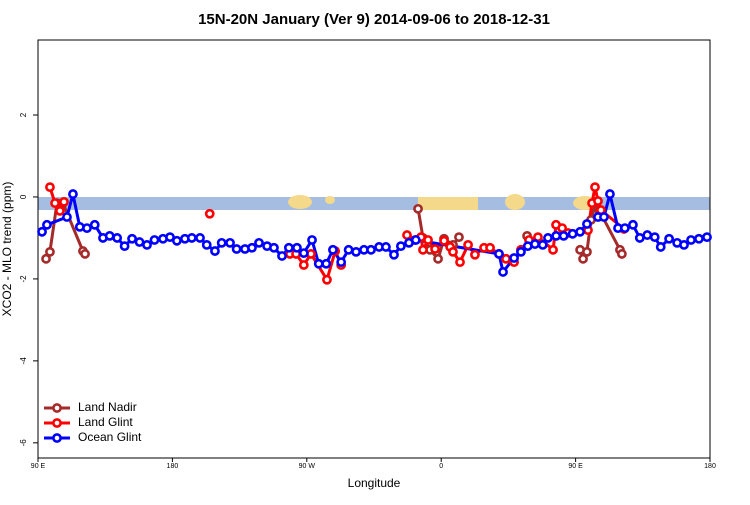  I want to click on x-axis-label: Longitude, so click(374, 483).